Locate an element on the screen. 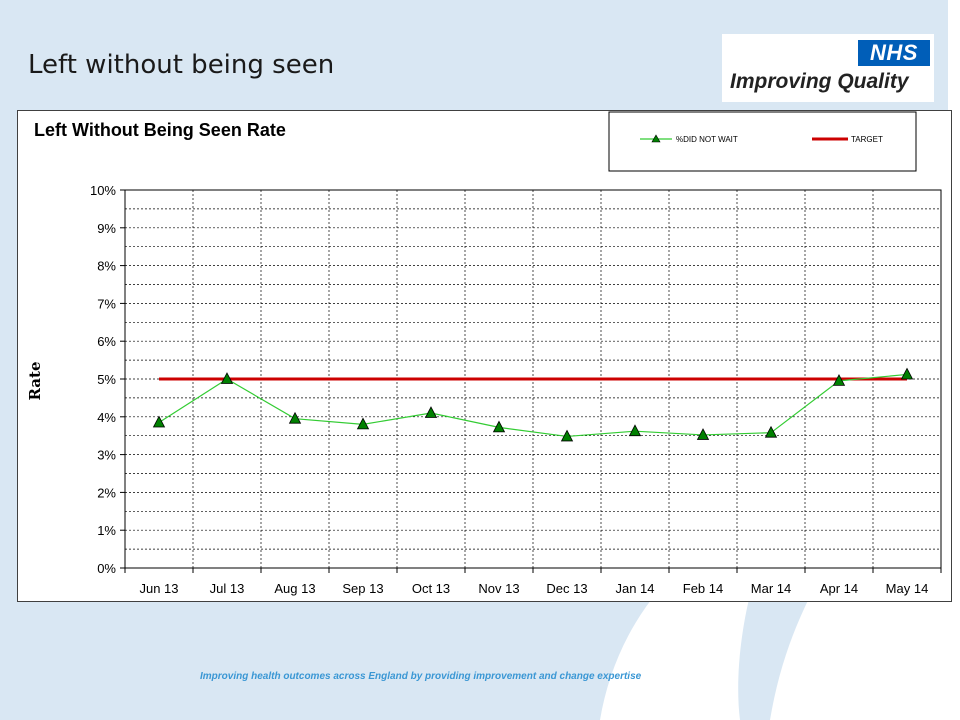 This screenshot has width=960, height=720. y-tick-label: 8% is located at coordinates (106, 266).